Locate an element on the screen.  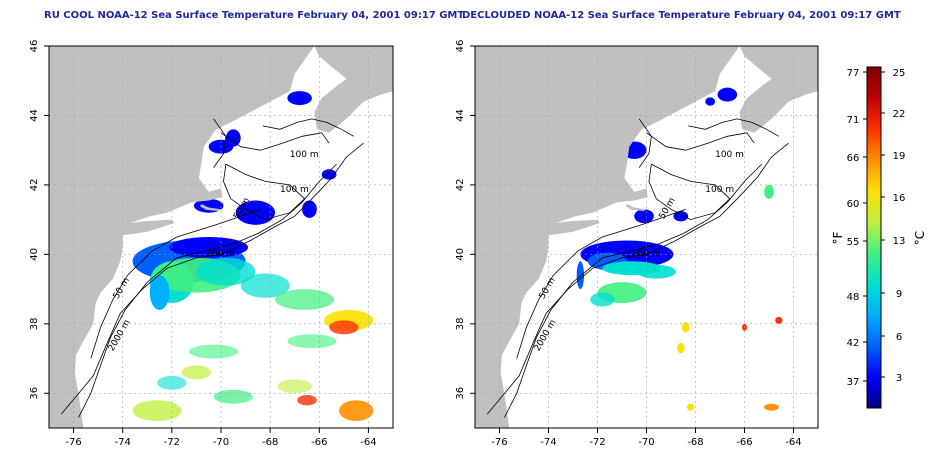
celsius-tick-label: 13 is located at coordinates (899, 241).